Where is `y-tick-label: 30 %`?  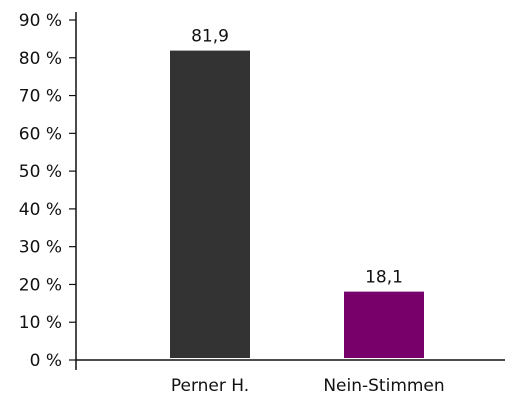
y-tick-label: 30 % is located at coordinates (40, 248).